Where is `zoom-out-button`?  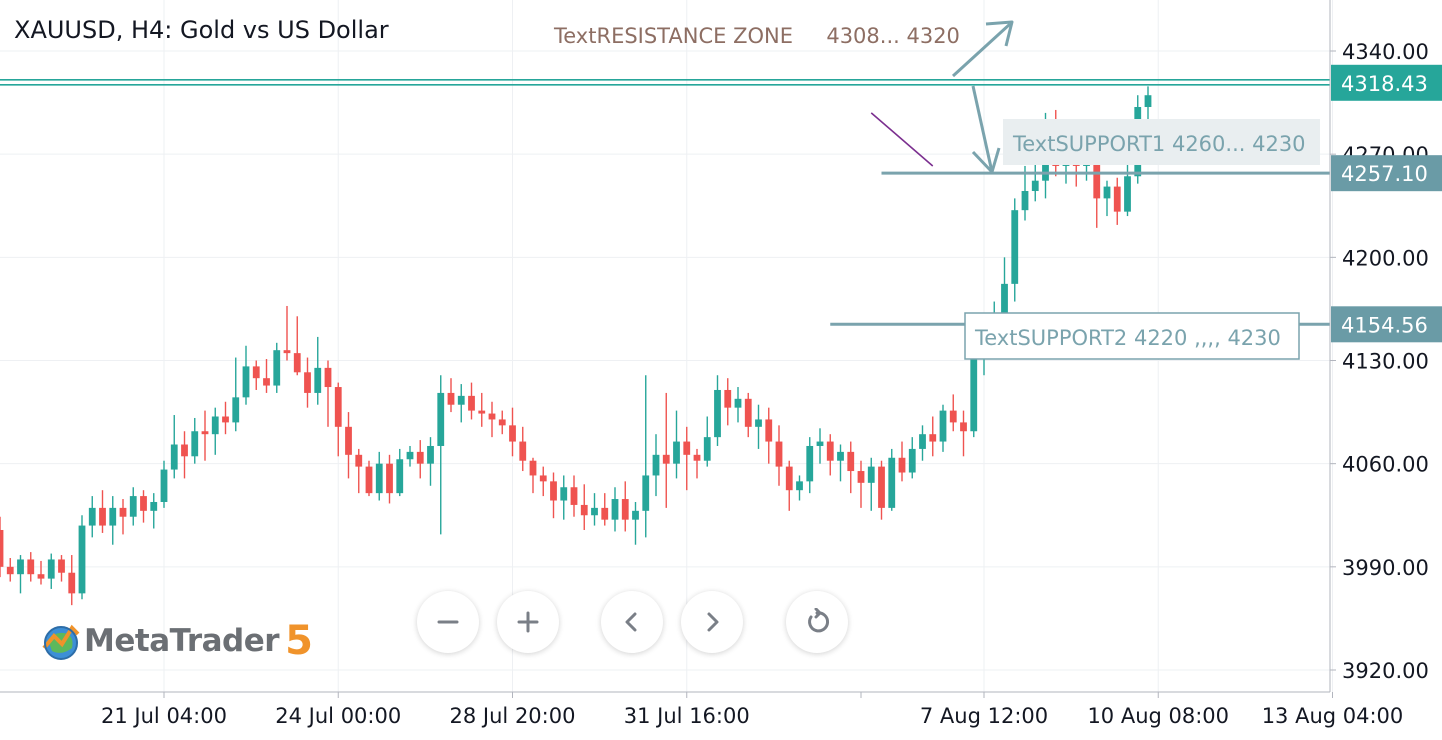 zoom-out-button is located at coordinates (448, 622).